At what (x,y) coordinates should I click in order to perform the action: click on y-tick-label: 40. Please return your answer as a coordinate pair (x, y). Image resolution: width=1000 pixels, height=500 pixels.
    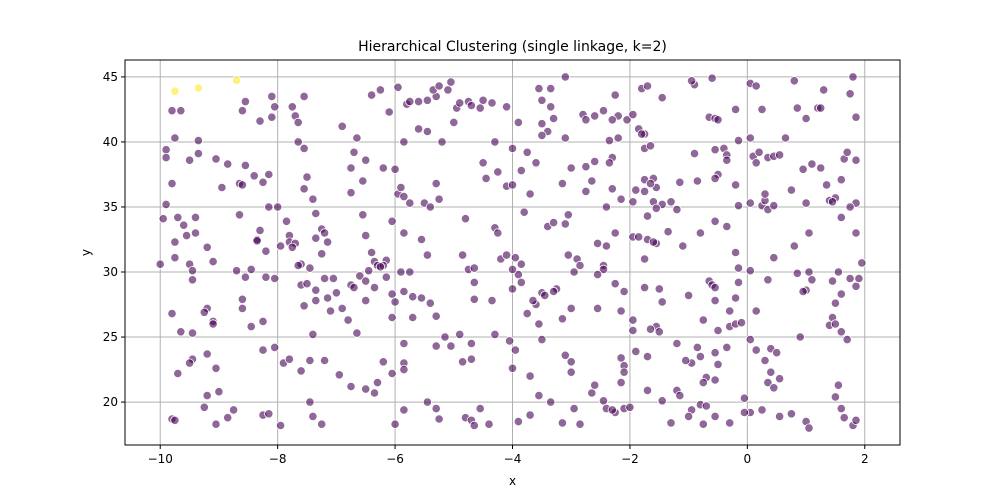
    Looking at the image, I should click on (110, 142).